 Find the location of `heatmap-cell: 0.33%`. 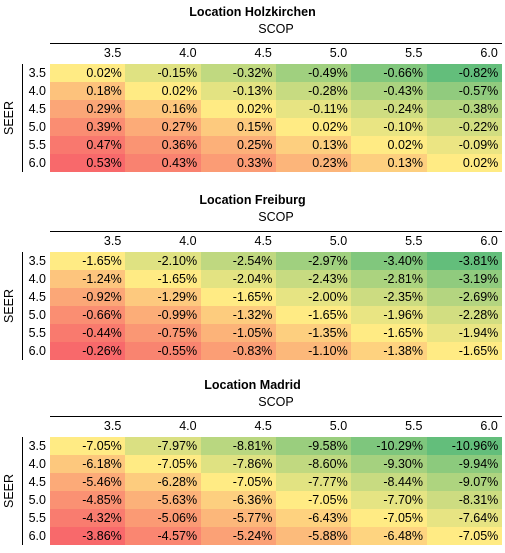

heatmap-cell: 0.33% is located at coordinates (238, 163).